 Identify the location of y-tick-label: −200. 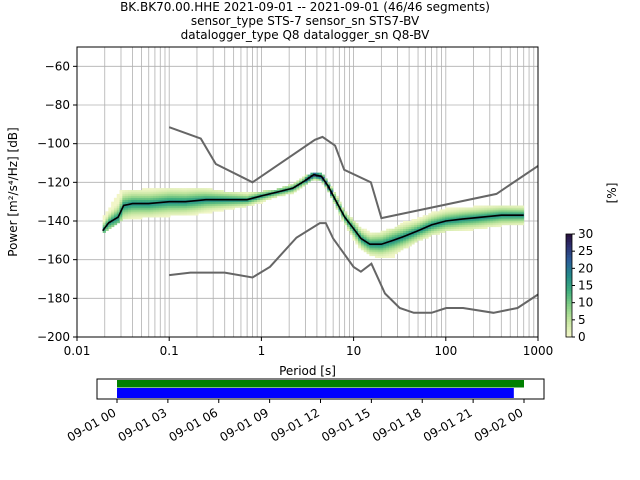
(53, 337).